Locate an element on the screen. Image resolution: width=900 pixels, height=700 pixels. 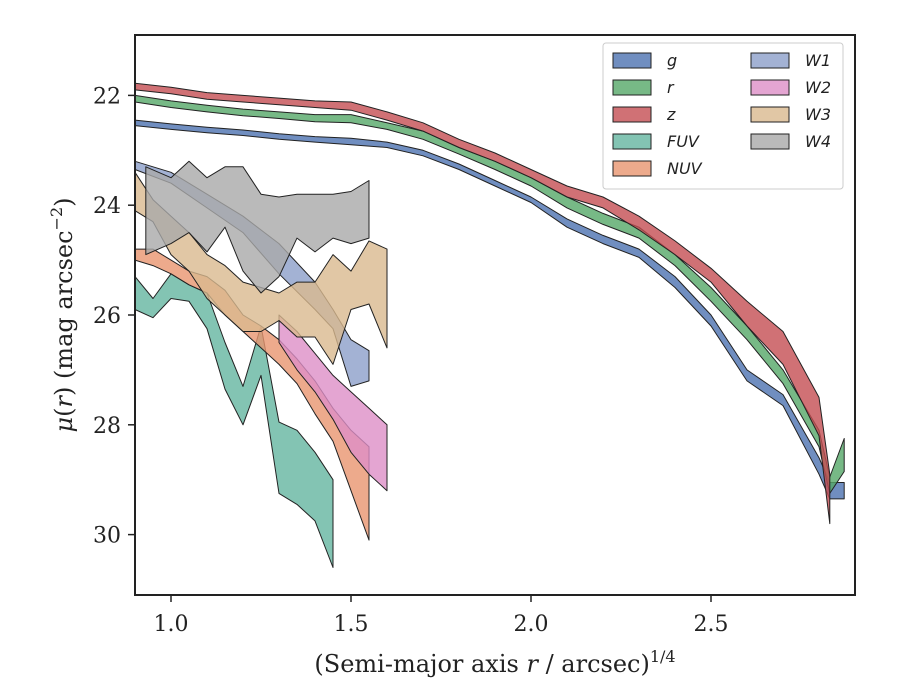
legend-swatch-r is located at coordinates (632, 87).